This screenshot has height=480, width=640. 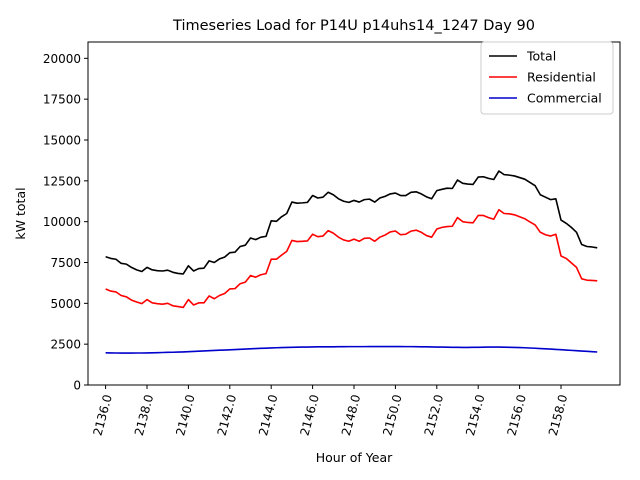 I want to click on x-axis-label: Hour of Year, so click(x=354, y=457).